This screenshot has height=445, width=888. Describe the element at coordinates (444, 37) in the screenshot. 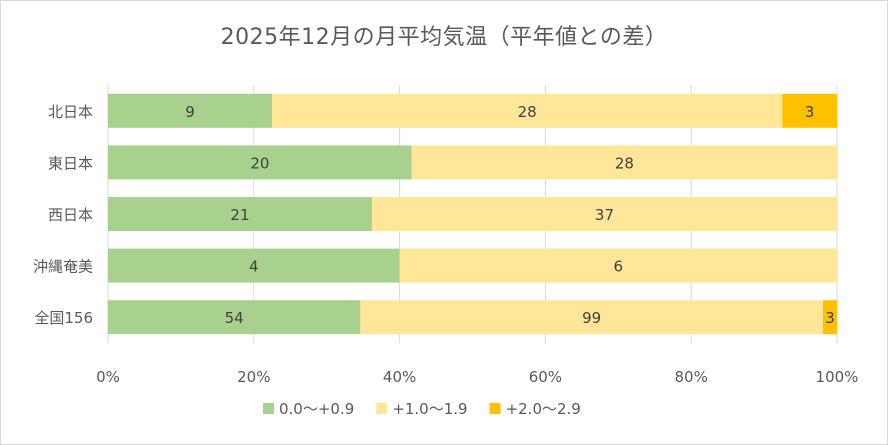

I see `chart-title: 2025年12月の月平均気温（平年値との差）` at that location.